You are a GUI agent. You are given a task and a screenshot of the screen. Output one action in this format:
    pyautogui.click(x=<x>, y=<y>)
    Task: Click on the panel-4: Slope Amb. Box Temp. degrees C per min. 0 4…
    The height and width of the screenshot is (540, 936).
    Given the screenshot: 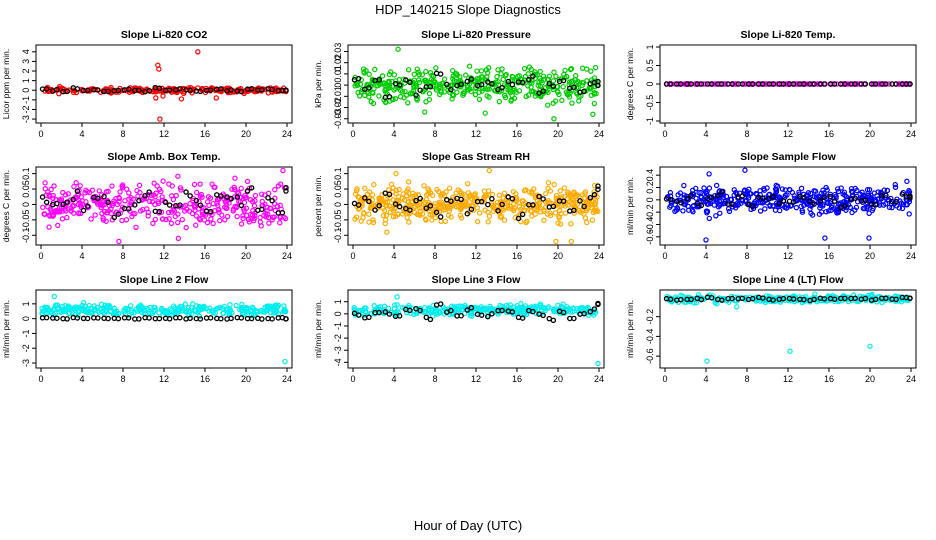 What is the action you would take?
    pyautogui.click(x=147, y=206)
    